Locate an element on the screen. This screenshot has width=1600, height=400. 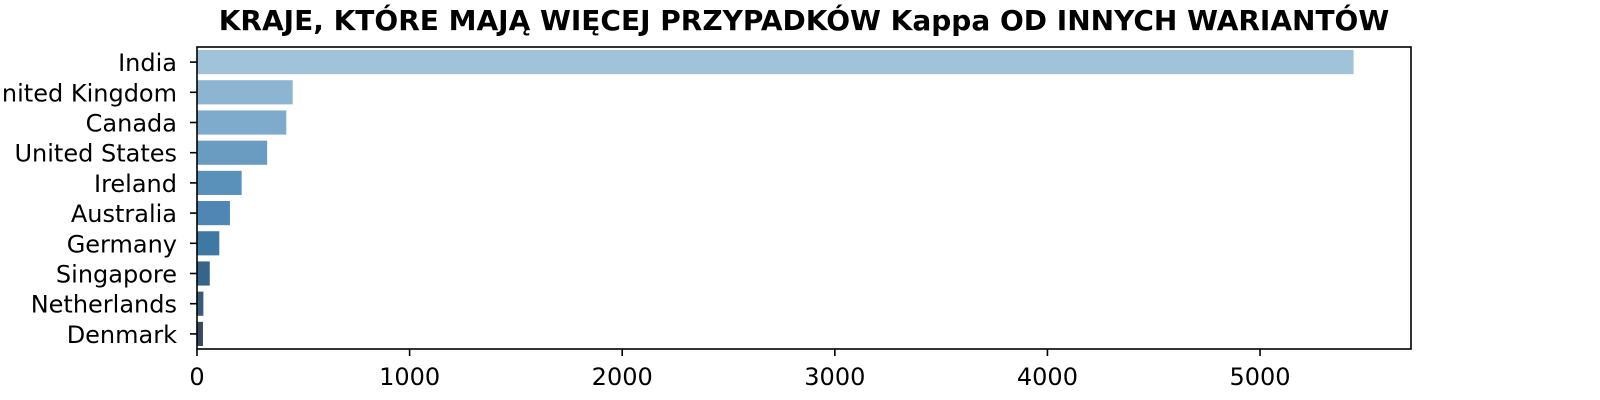
y-tick-label: Australia is located at coordinates (124, 214).